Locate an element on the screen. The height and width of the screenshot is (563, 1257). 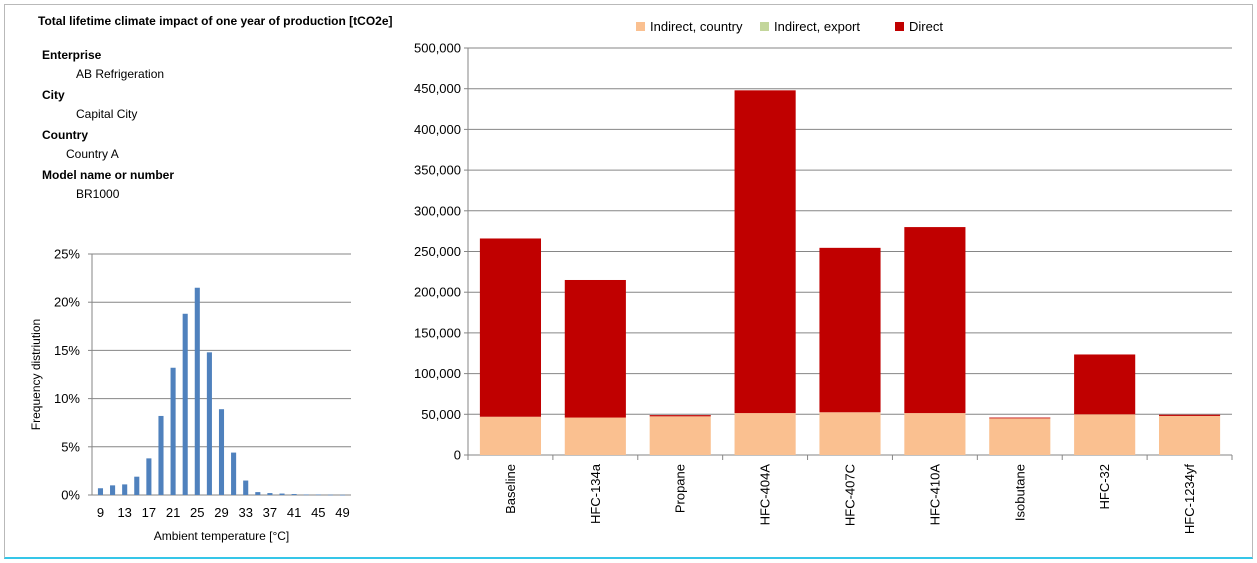
hist-x-axis-title: Ambient temperature [°C] is located at coordinates (222, 536).